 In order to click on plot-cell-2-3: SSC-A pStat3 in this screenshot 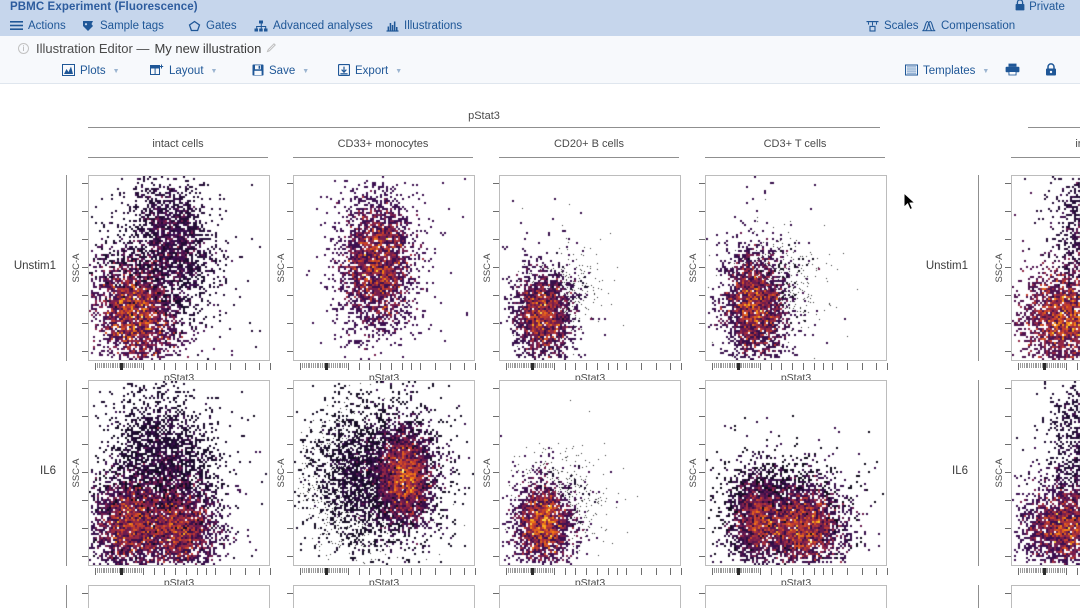, I will do `click(583, 485)`.